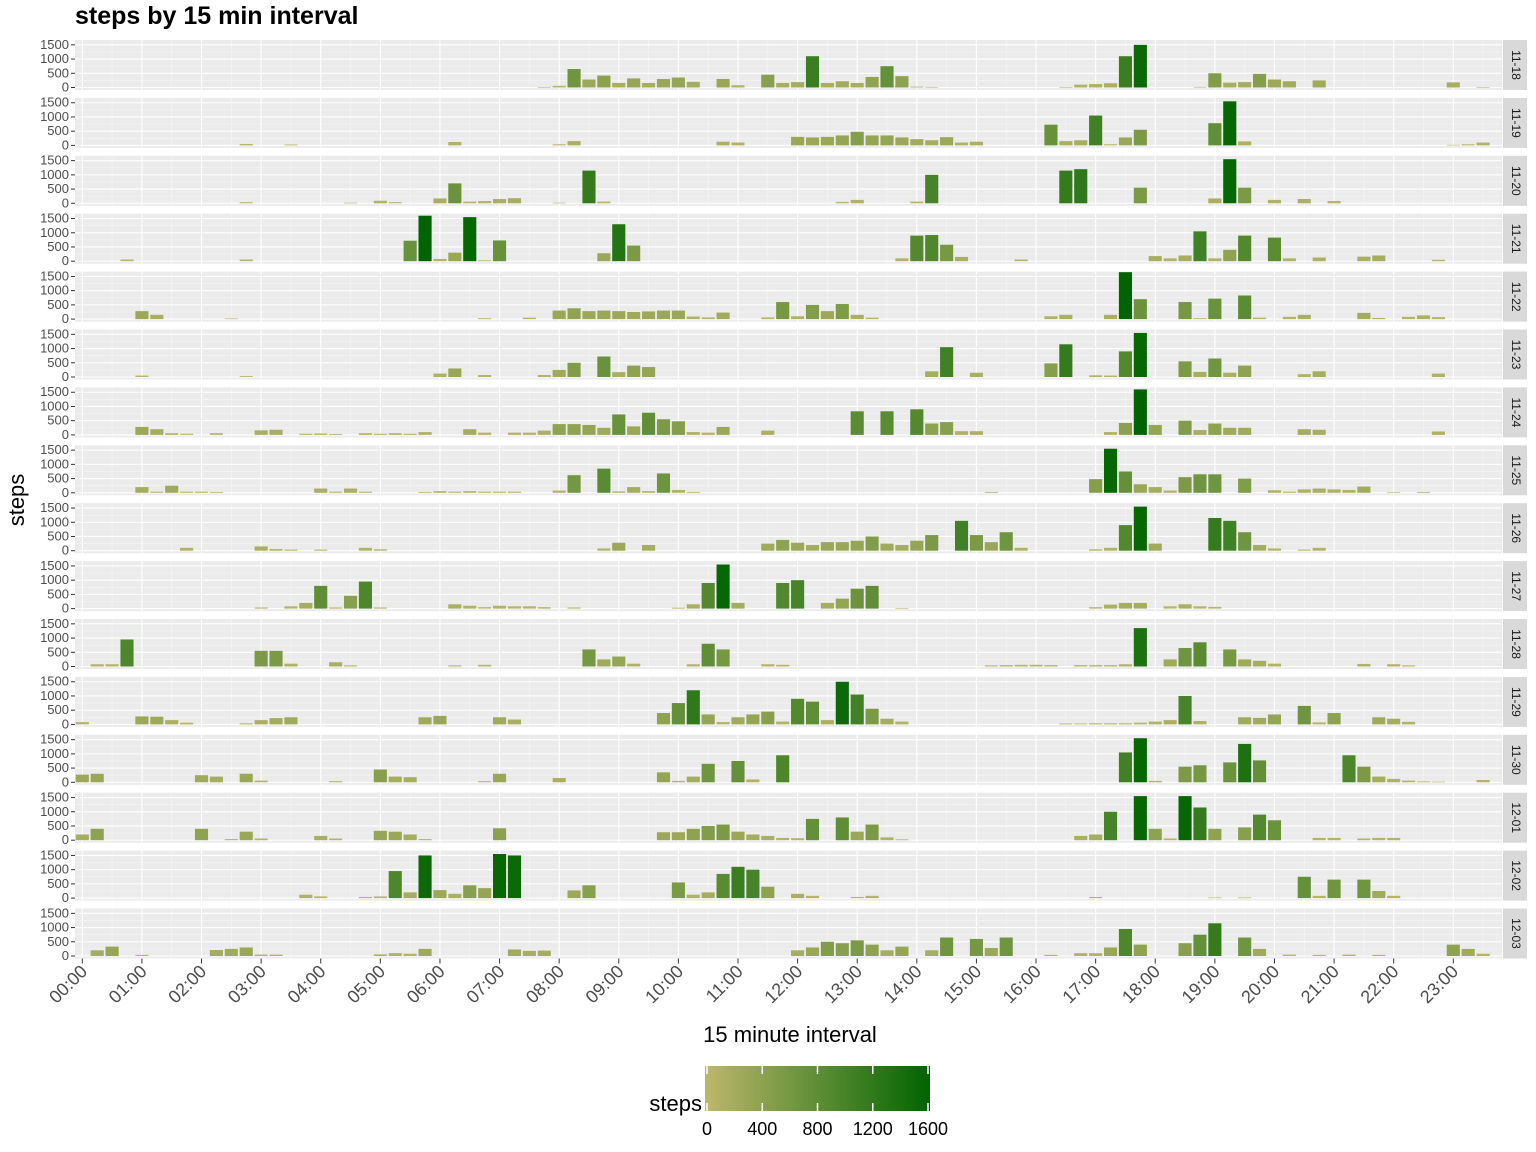 This screenshot has height=1152, width=1536. What do you see at coordinates (54, 507) in the screenshot?
I see `y-tick-label: 1500` at bounding box center [54, 507].